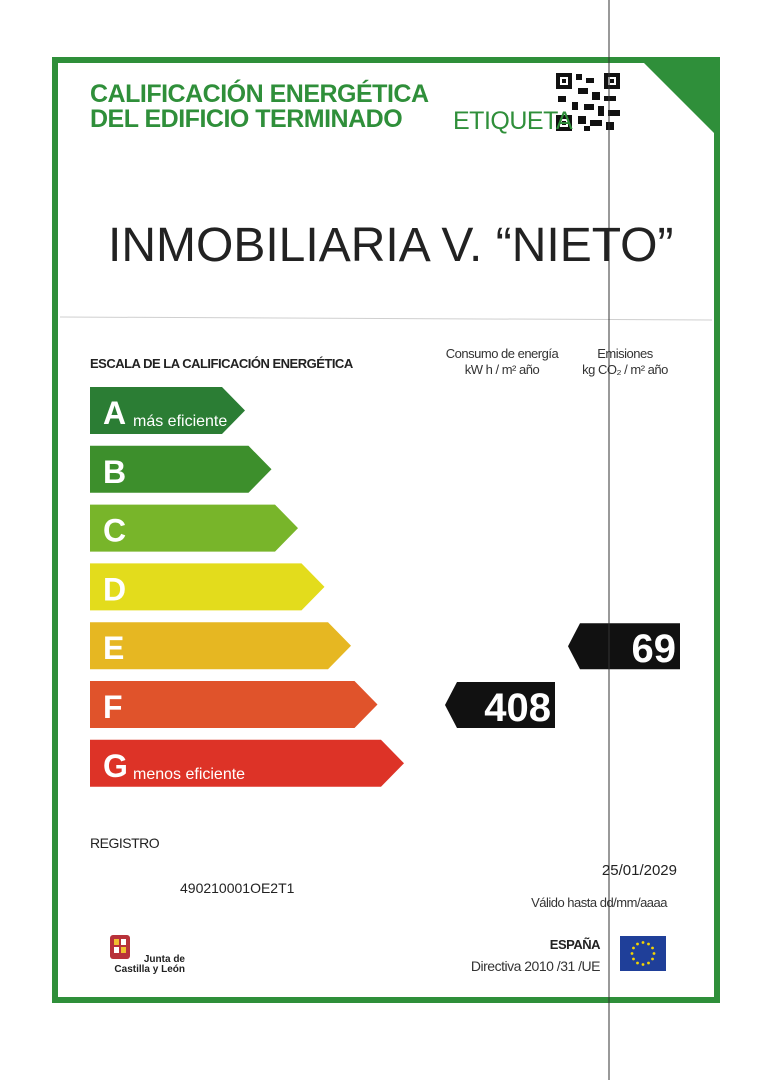 Image resolution: width=763 pixels, height=1080 pixels. What do you see at coordinates (386, 318) in the screenshot?
I see `separator` at bounding box center [386, 318].